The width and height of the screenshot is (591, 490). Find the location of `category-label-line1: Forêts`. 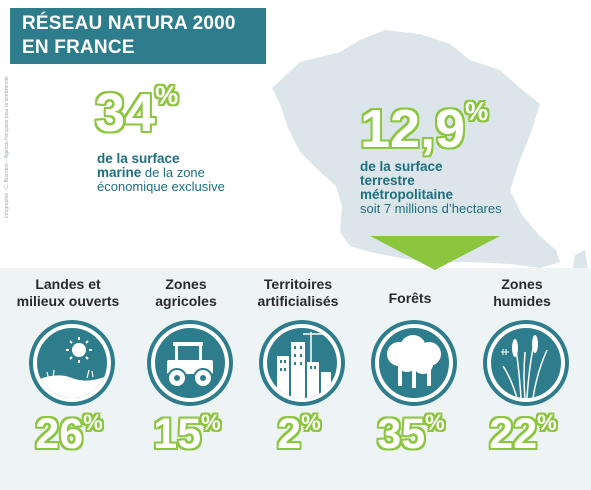

category-label-line1: Forêts is located at coordinates (410, 298).